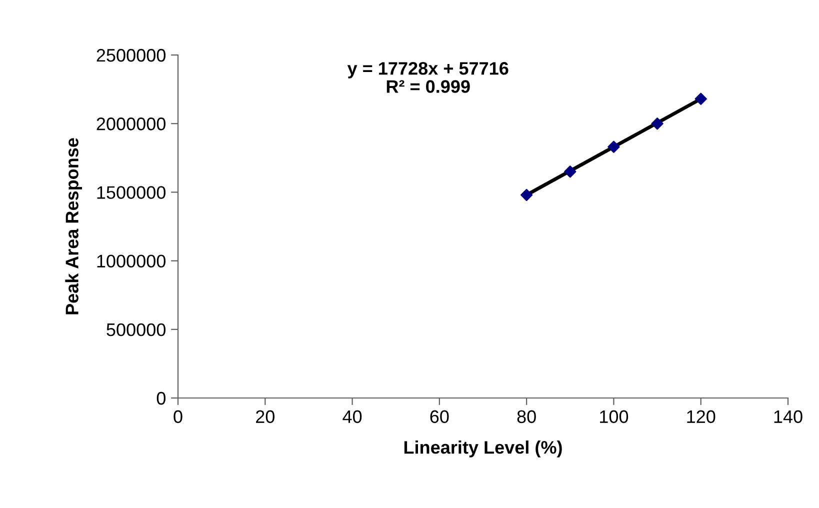 The image size is (819, 508). I want to click on y-axis-title: Peak Area Response, so click(73, 226).